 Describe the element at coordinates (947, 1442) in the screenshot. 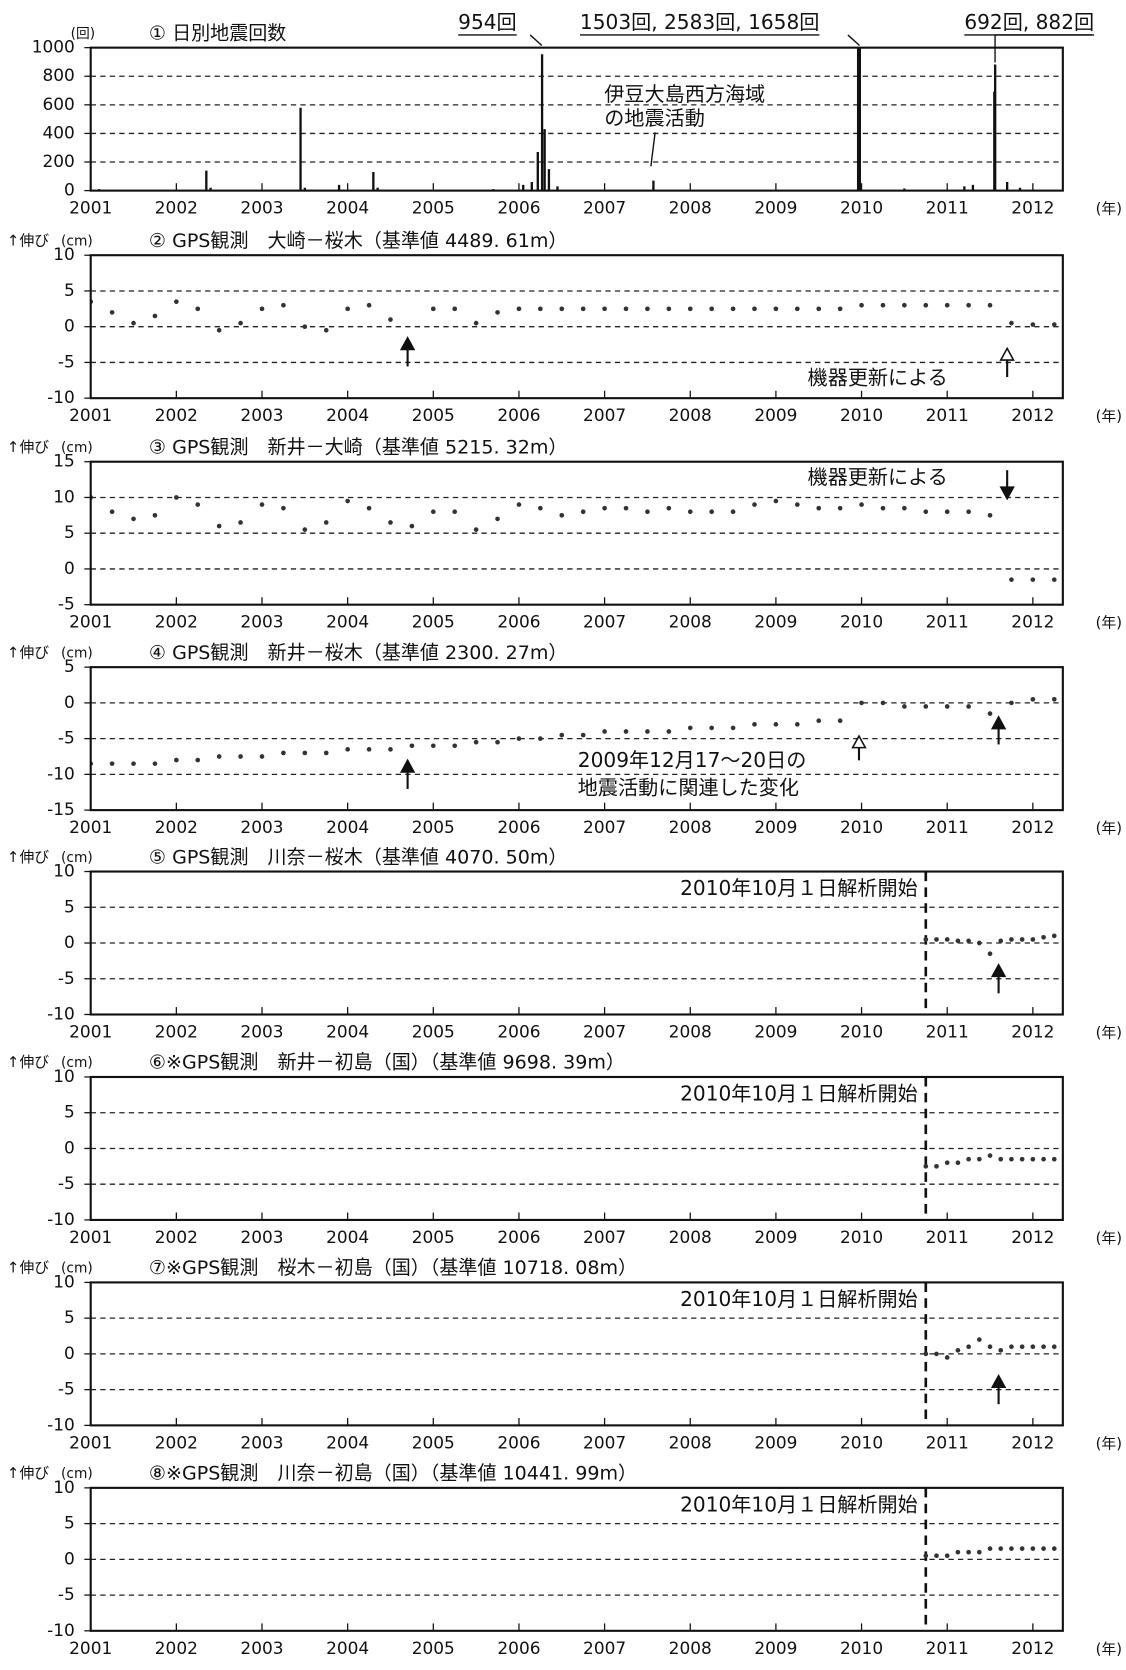

I see `x-tick-label: 2011` at that location.